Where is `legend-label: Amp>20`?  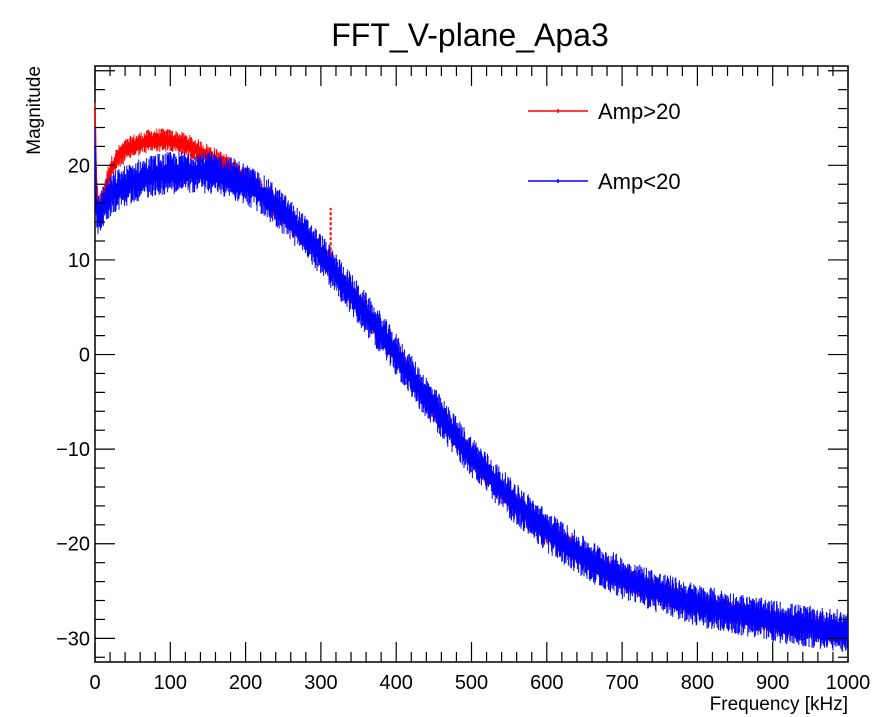
legend-label: Amp>20 is located at coordinates (639, 111).